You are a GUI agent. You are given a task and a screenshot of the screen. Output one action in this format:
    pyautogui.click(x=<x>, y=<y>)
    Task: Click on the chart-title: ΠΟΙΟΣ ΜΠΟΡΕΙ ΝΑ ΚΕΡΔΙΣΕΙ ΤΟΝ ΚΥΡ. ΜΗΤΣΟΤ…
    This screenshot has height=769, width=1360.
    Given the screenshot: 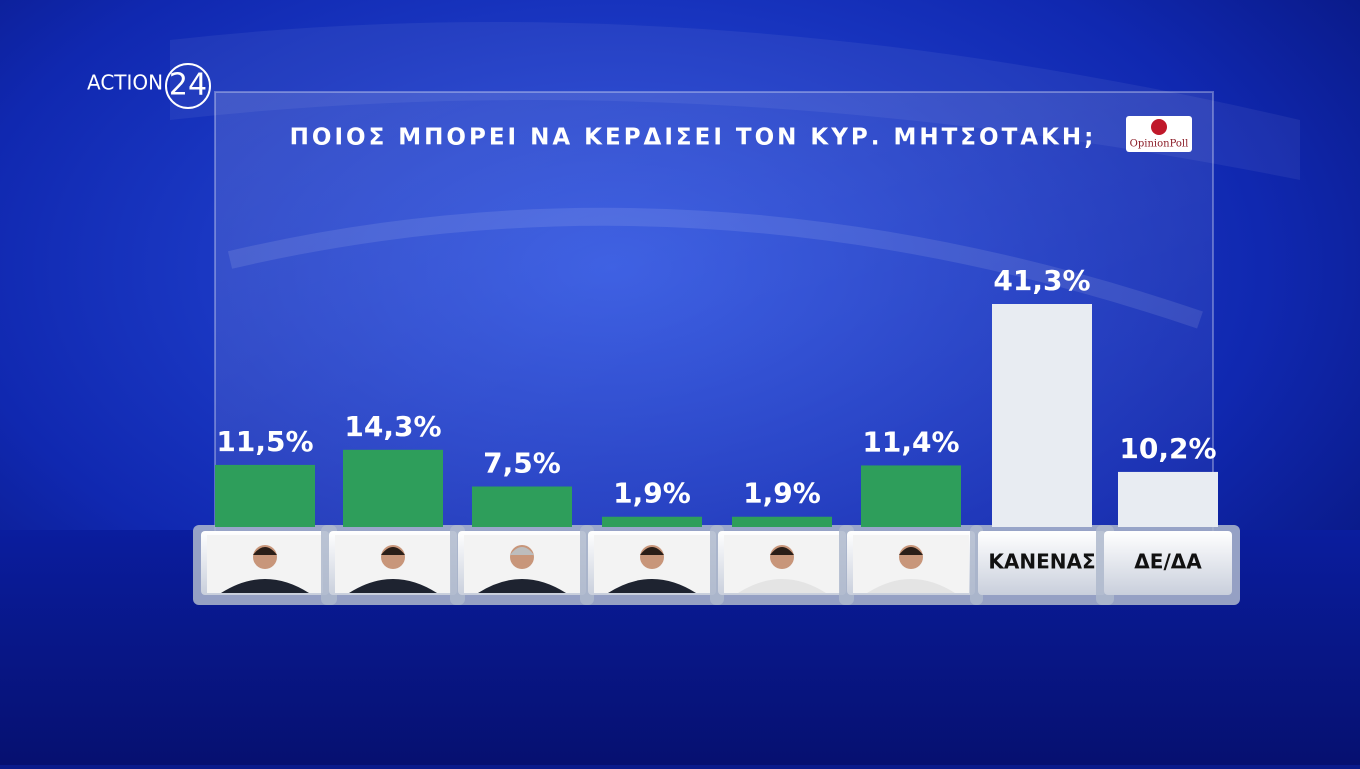 What is the action you would take?
    pyautogui.click(x=693, y=138)
    